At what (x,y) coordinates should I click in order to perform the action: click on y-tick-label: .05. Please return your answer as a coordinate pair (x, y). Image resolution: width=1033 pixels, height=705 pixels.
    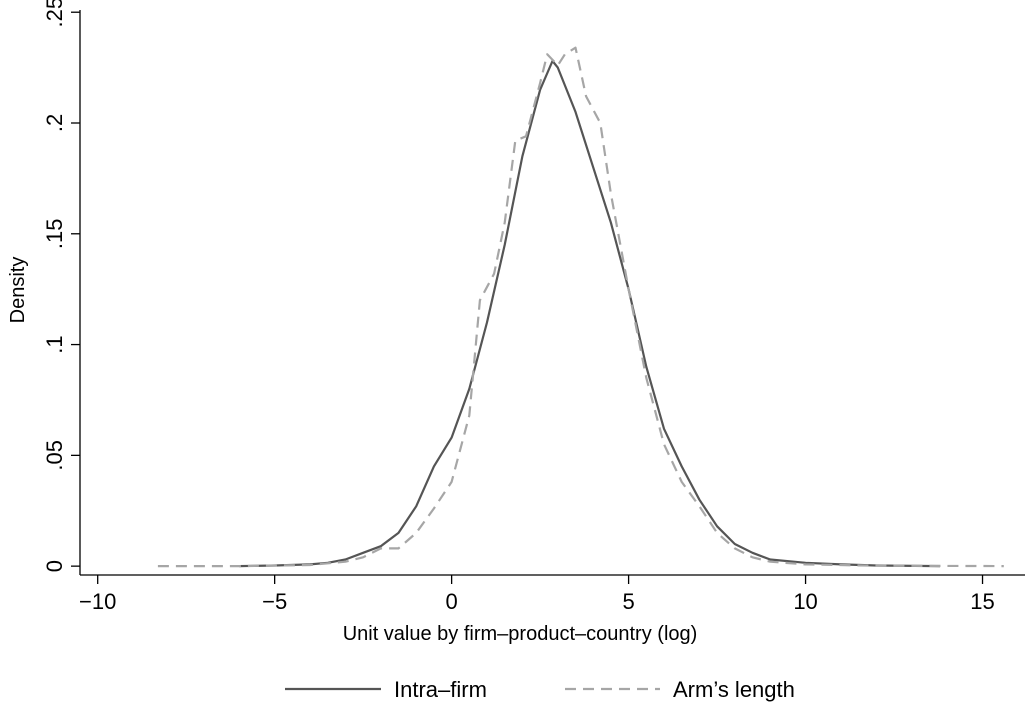
    Looking at the image, I should click on (54, 455).